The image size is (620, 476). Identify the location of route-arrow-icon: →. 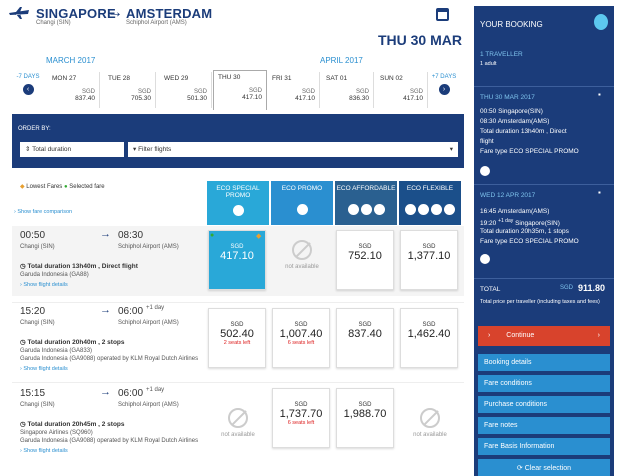
(115, 12).